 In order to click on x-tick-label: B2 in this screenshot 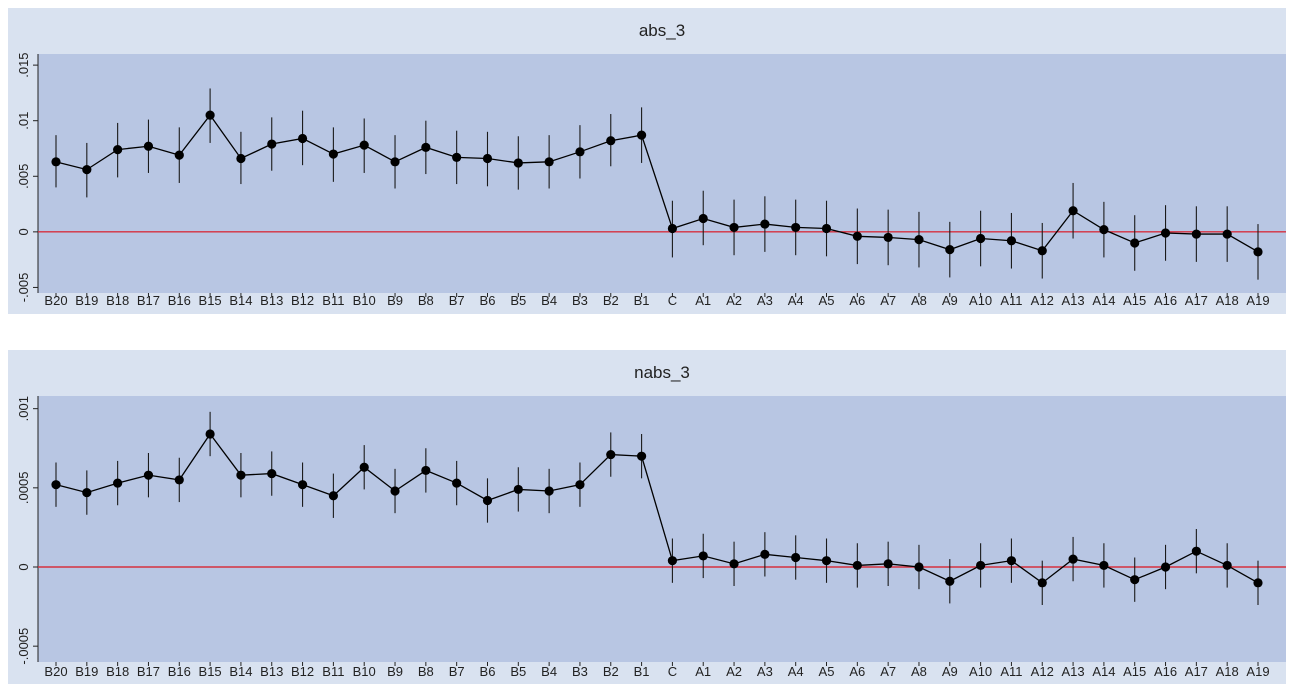, I will do `click(611, 300)`.